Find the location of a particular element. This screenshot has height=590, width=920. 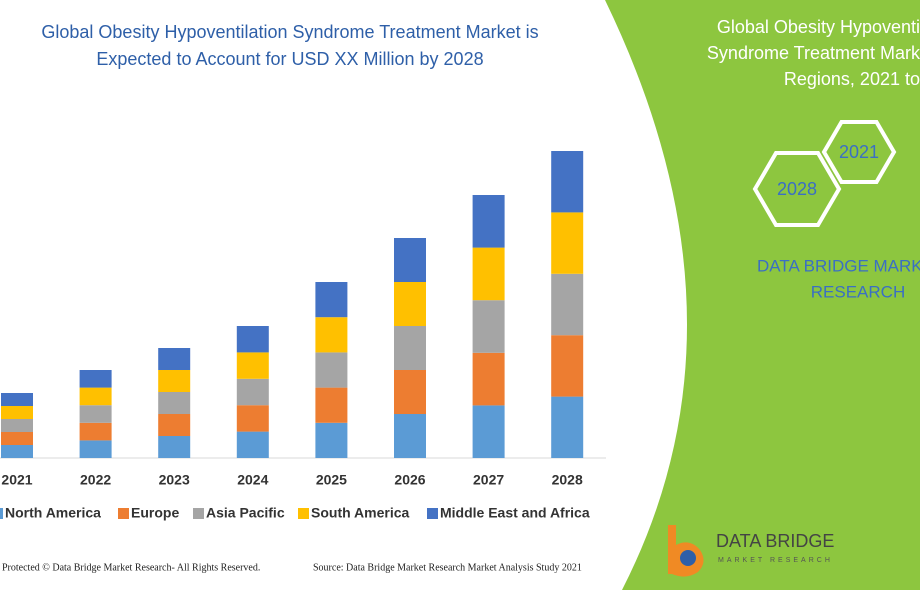

x-tick-label: 2026 is located at coordinates (409, 480).